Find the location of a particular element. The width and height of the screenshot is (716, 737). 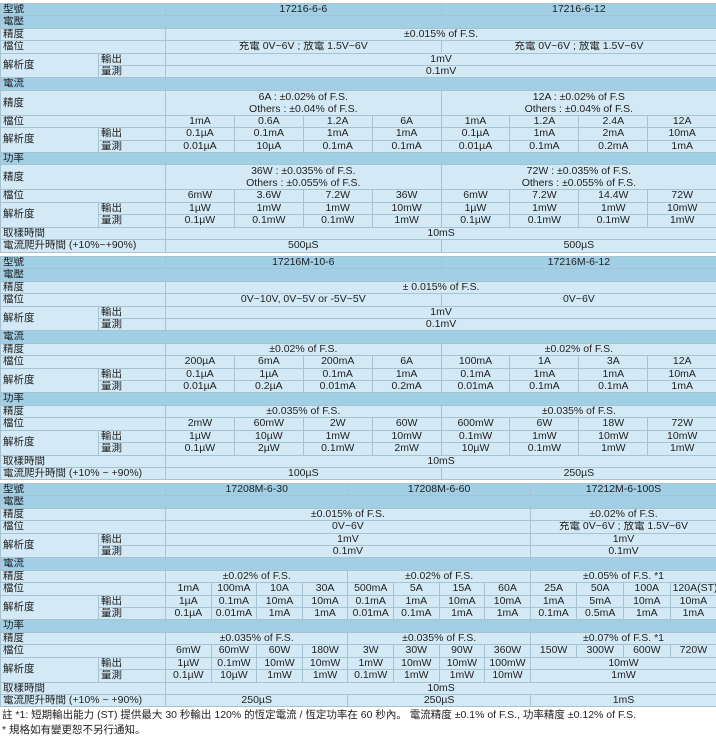

spec-value: 720W is located at coordinates (693, 651).